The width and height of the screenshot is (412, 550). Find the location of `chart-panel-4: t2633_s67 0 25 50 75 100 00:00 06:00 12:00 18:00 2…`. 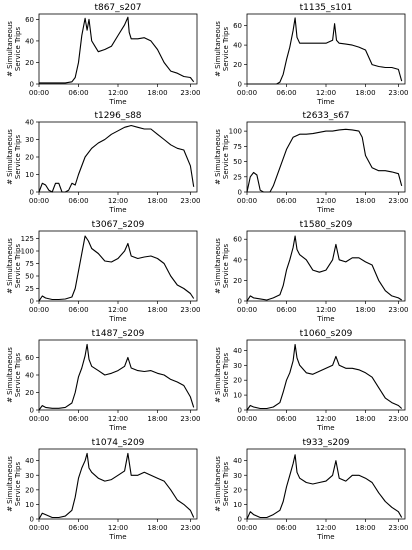

chart-panel-4: t2633_s67 0 25 50 75 100 00:00 06:00 12:00 18:00 2… is located at coordinates (311, 162).